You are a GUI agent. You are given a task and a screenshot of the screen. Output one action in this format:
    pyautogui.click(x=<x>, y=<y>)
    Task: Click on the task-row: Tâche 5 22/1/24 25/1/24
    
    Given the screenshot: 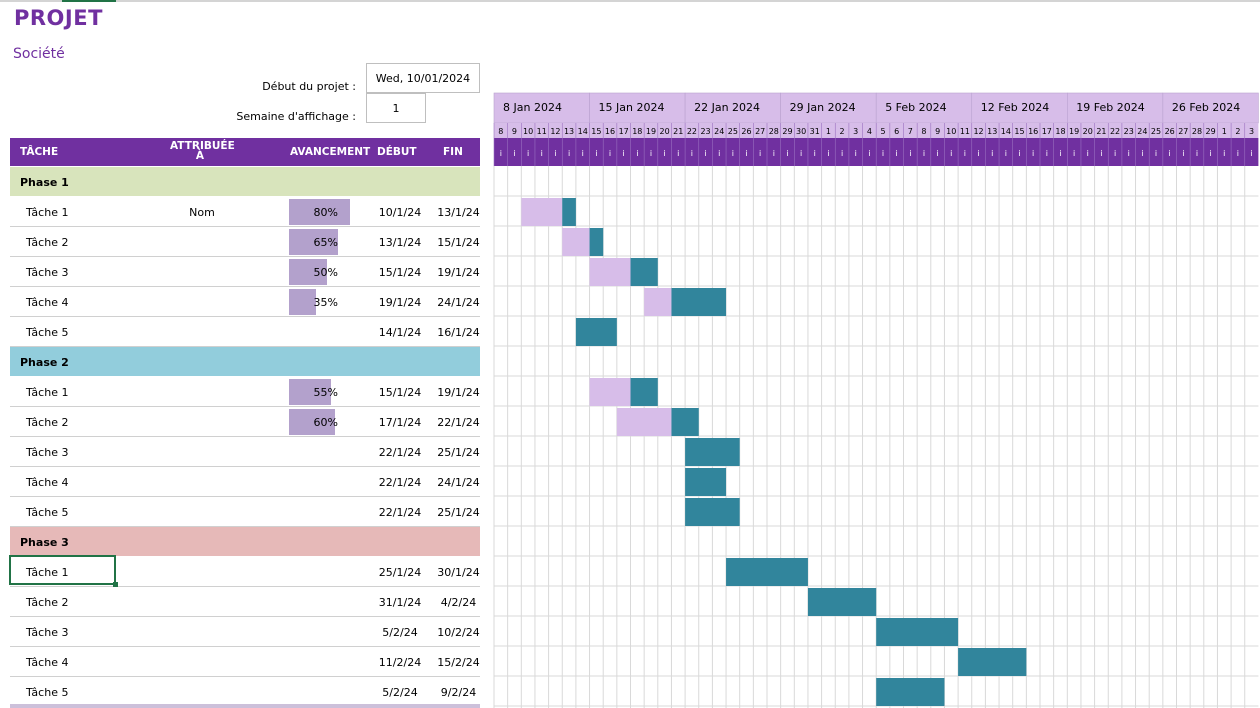 What is the action you would take?
    pyautogui.click(x=245, y=512)
    